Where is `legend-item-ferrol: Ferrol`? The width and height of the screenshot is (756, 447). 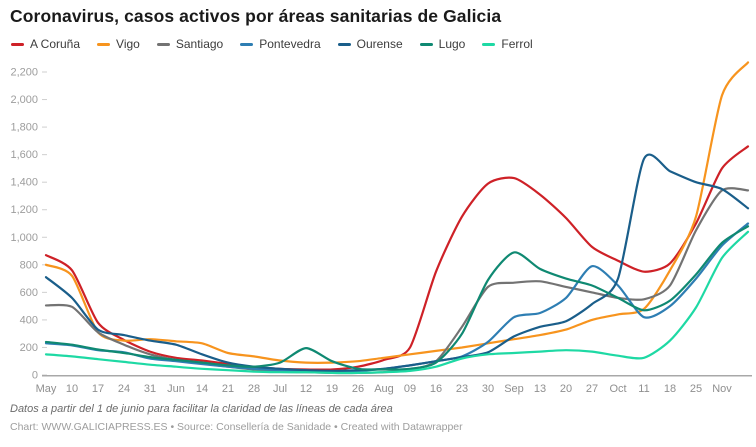 legend-item-ferrol: Ferrol is located at coordinates (507, 44).